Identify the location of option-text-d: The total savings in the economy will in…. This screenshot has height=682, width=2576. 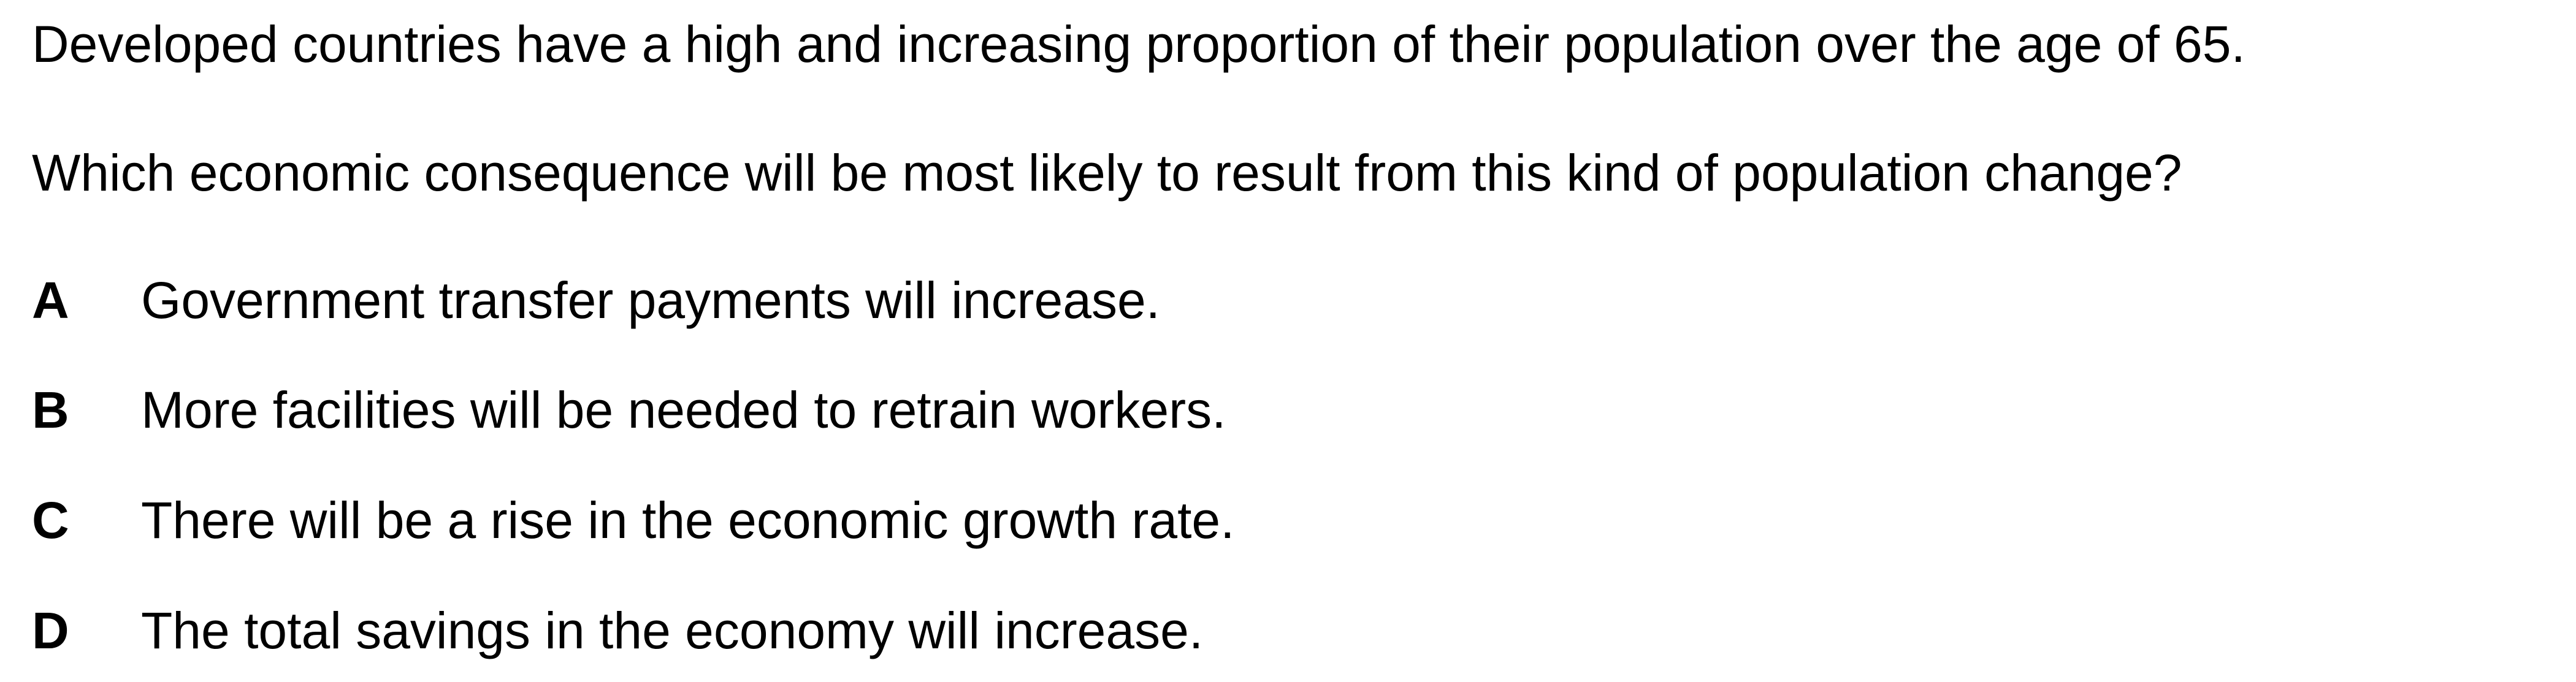
(672, 630).